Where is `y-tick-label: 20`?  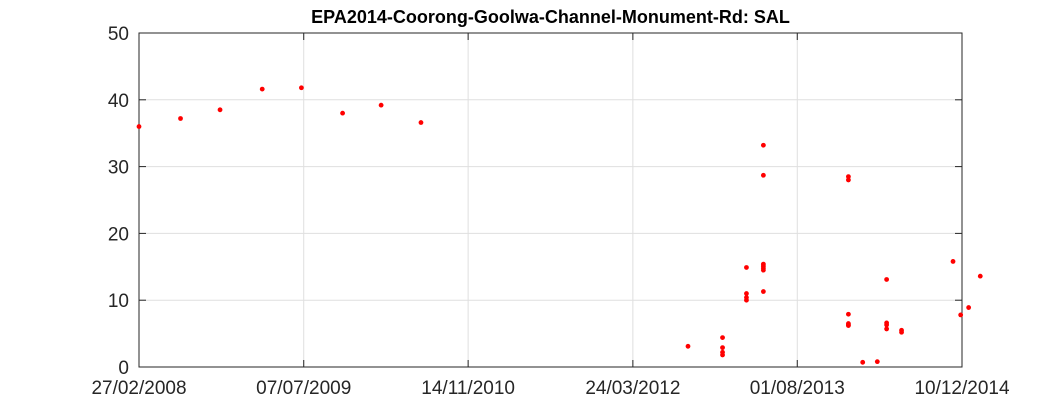 y-tick-label: 20 is located at coordinates (118, 234).